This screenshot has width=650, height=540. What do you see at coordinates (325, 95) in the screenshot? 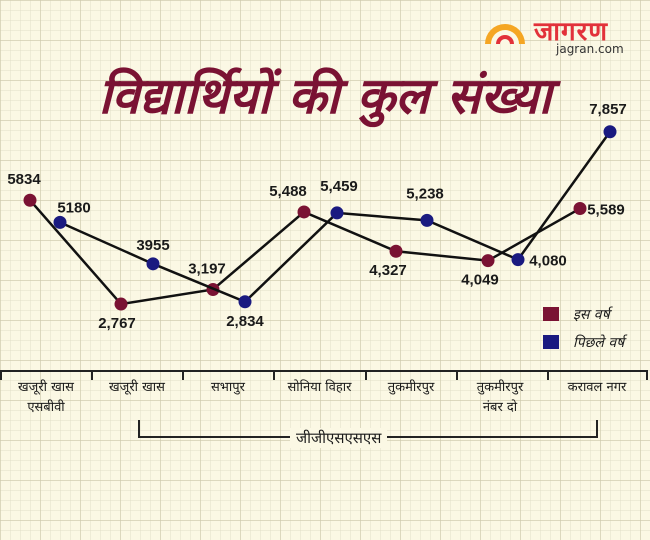
I see `chart-title: विद्यार्थियों की कुल संख्या` at bounding box center [325, 95].